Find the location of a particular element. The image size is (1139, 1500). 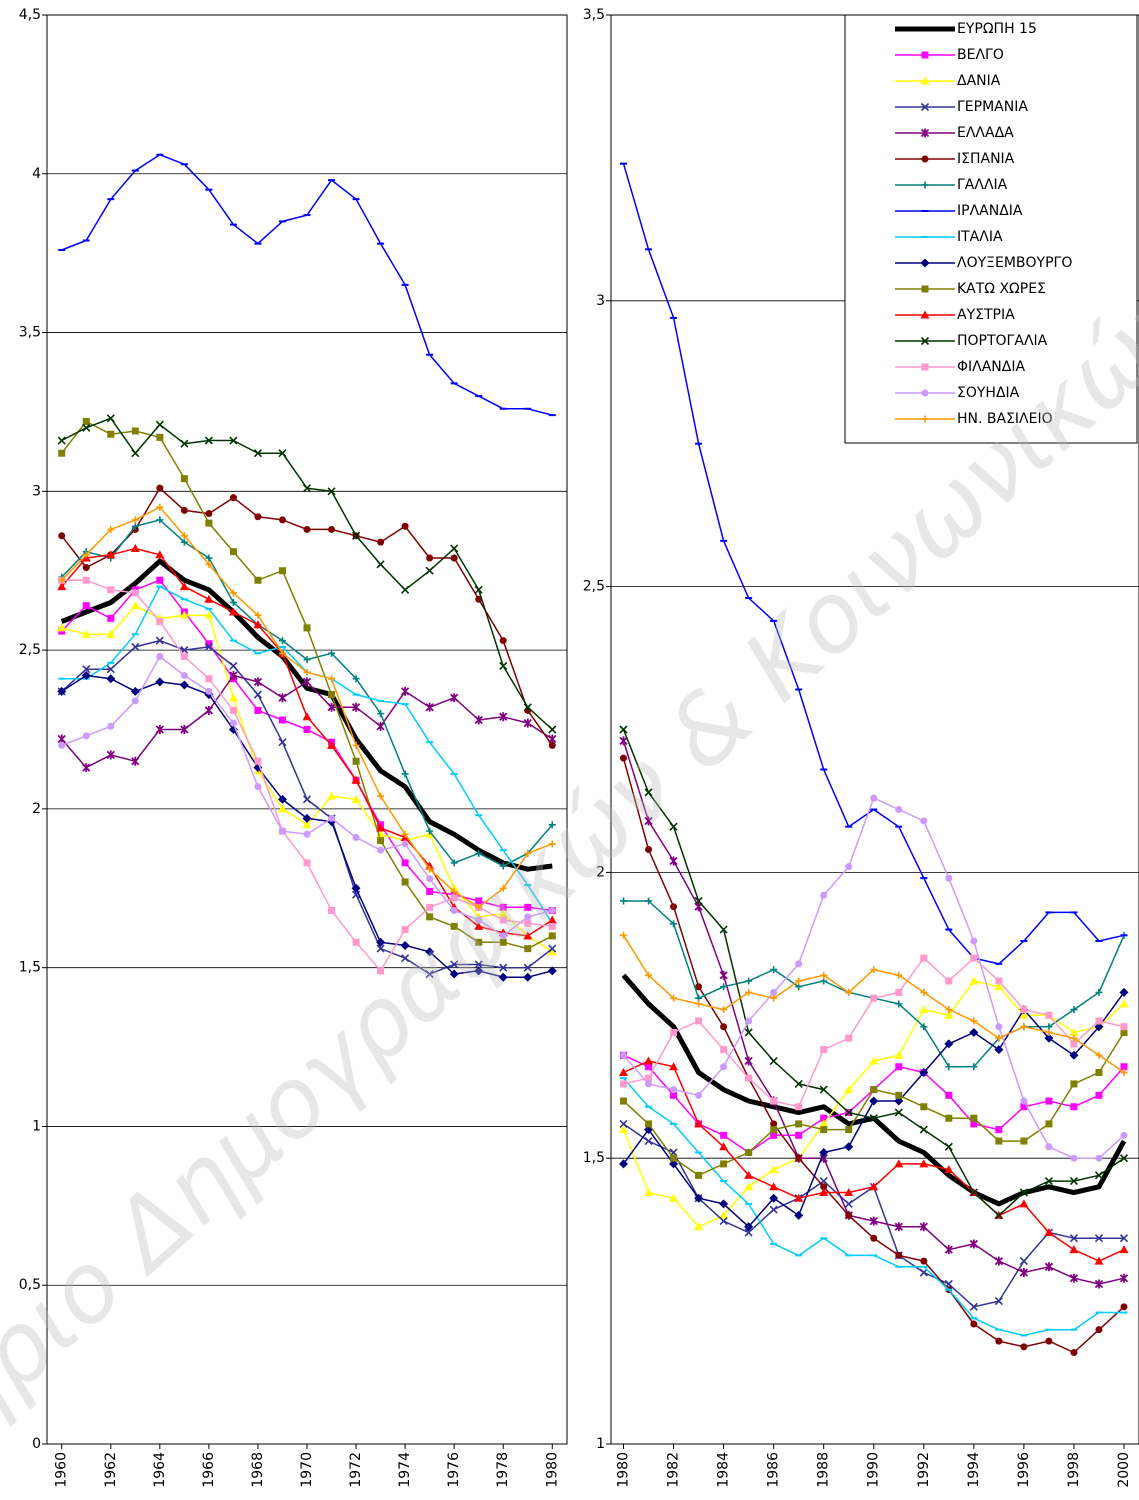

y-tick-label: 2,5 is located at coordinates (594, 587).